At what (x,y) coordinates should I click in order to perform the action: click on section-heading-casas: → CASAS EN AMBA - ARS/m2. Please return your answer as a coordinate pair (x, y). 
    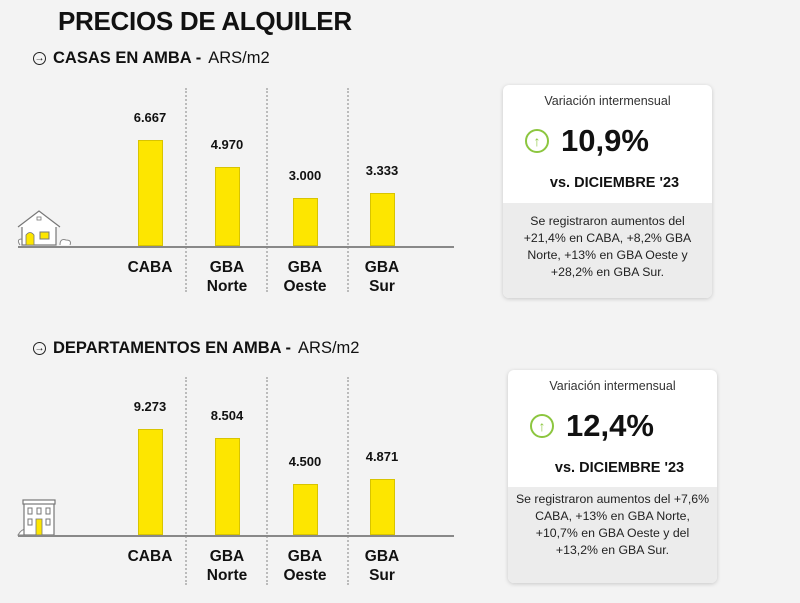
    Looking at the image, I should click on (151, 58).